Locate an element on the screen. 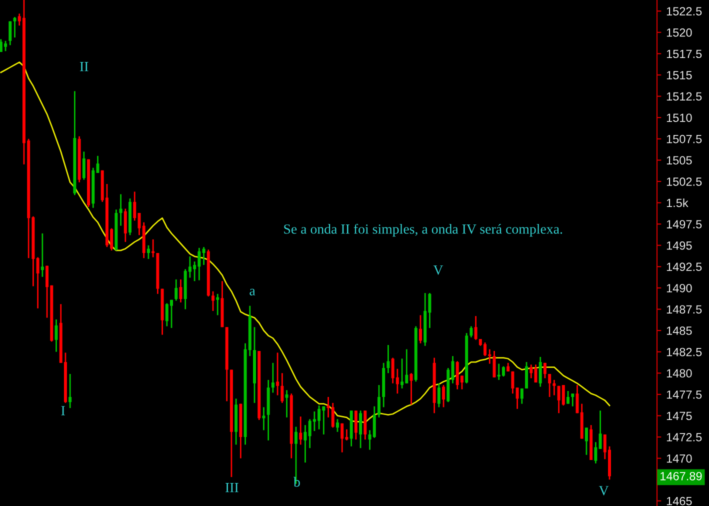 The width and height of the screenshot is (709, 506). y-tick-label: 1475 is located at coordinates (679, 416).